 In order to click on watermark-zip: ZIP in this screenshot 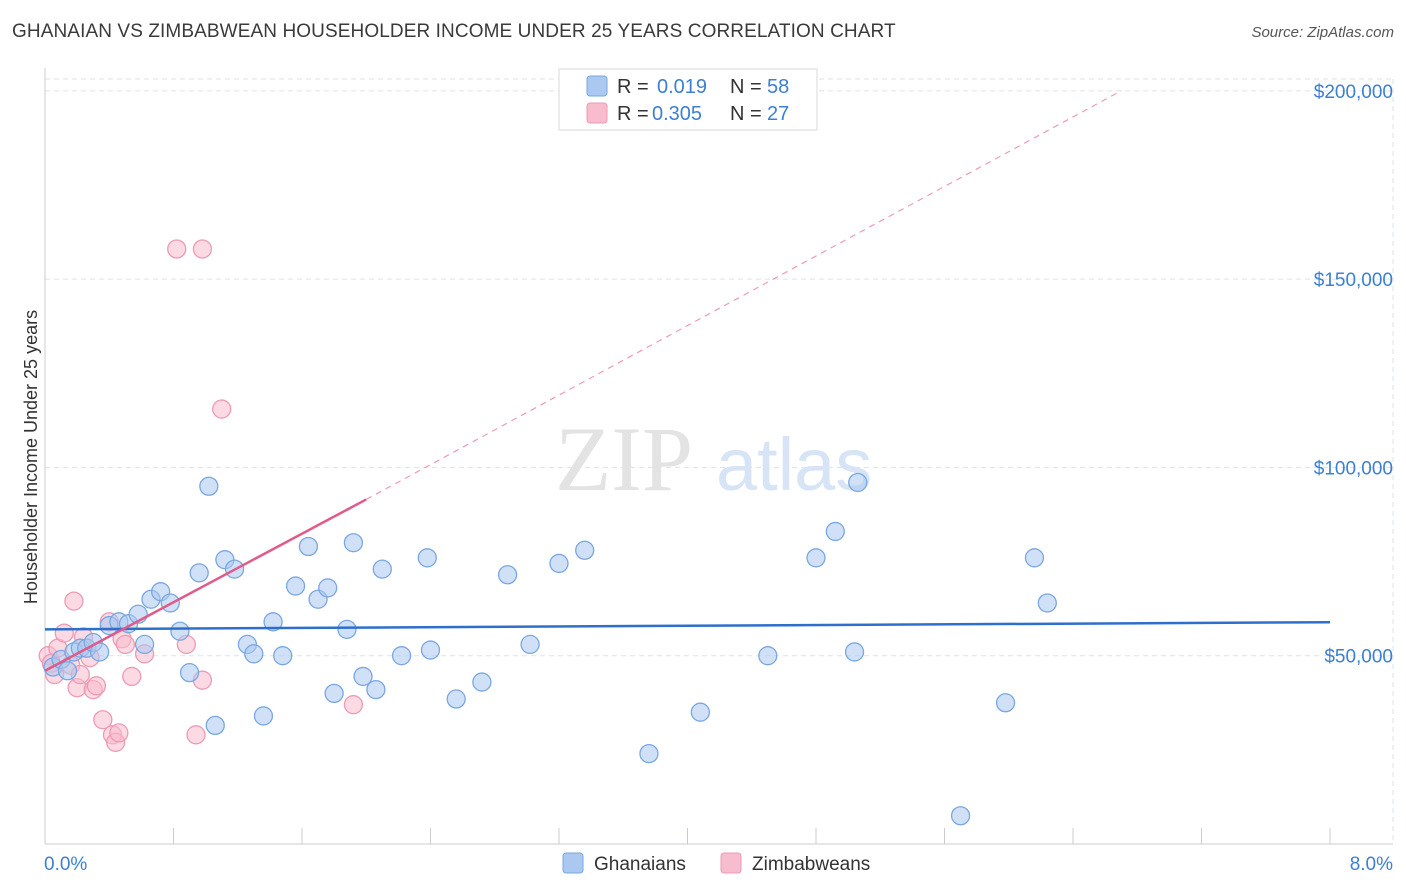, I will do `click(624, 459)`.